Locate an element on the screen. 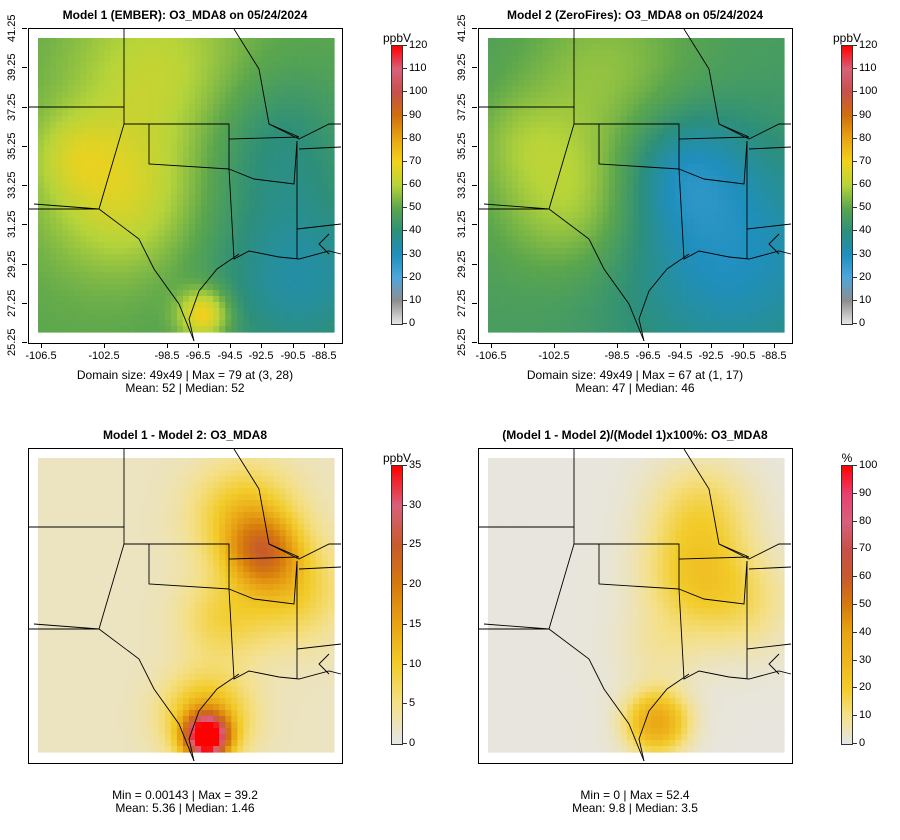 This screenshot has height=840, width=900. y-tick-label: 33.25 is located at coordinates (462, 185).